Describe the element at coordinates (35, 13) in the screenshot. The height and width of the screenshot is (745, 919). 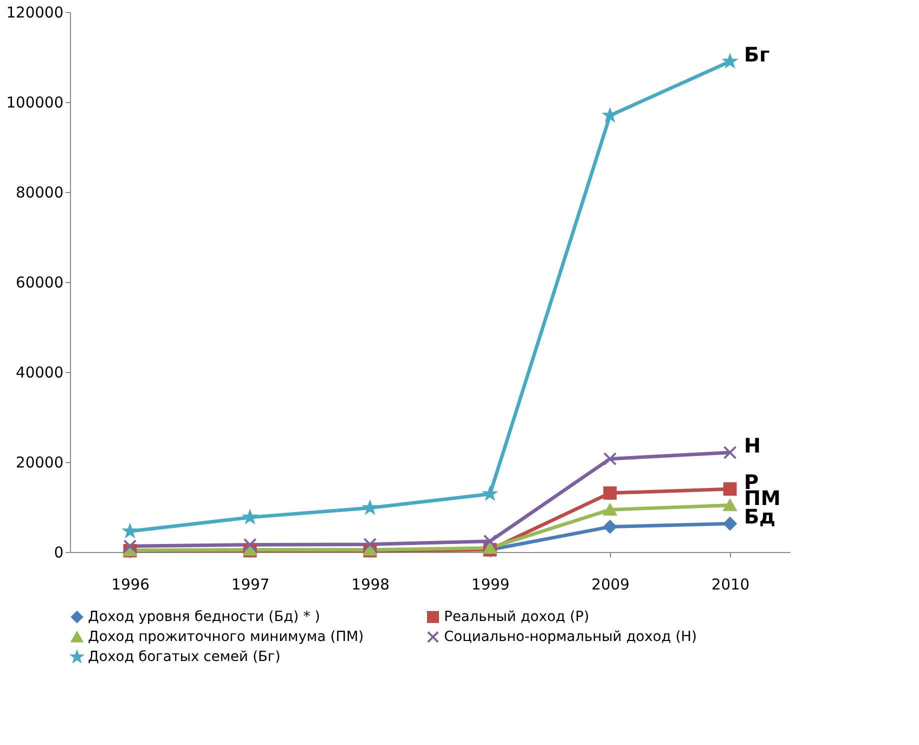
I see `y-tick-label: 120000` at that location.